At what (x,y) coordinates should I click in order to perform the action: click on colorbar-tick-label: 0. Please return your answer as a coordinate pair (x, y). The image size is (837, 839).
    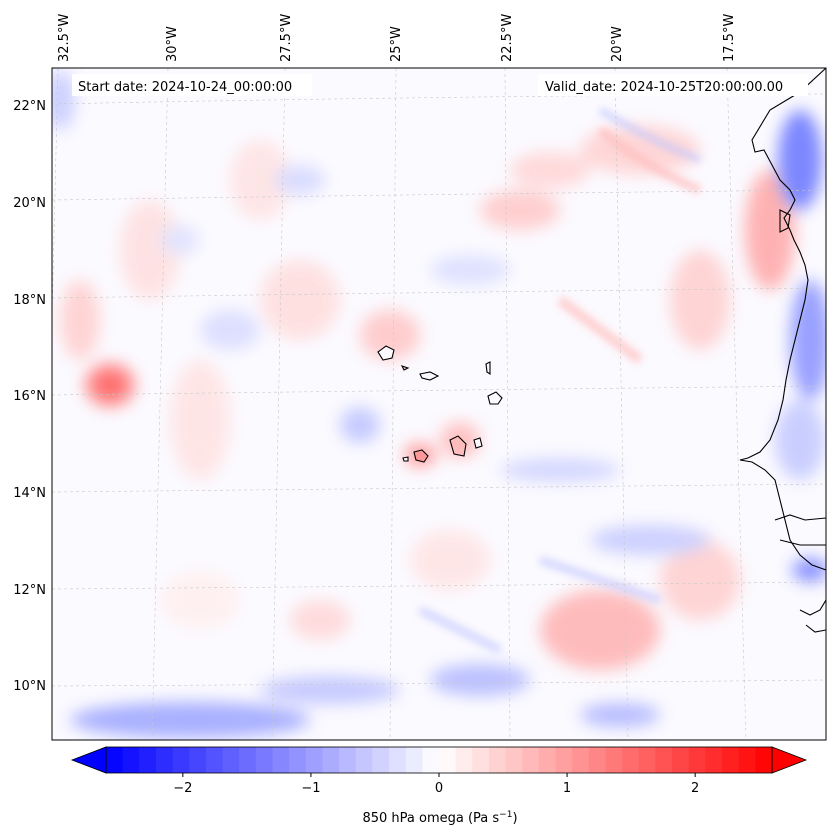
    Looking at the image, I should click on (439, 788).